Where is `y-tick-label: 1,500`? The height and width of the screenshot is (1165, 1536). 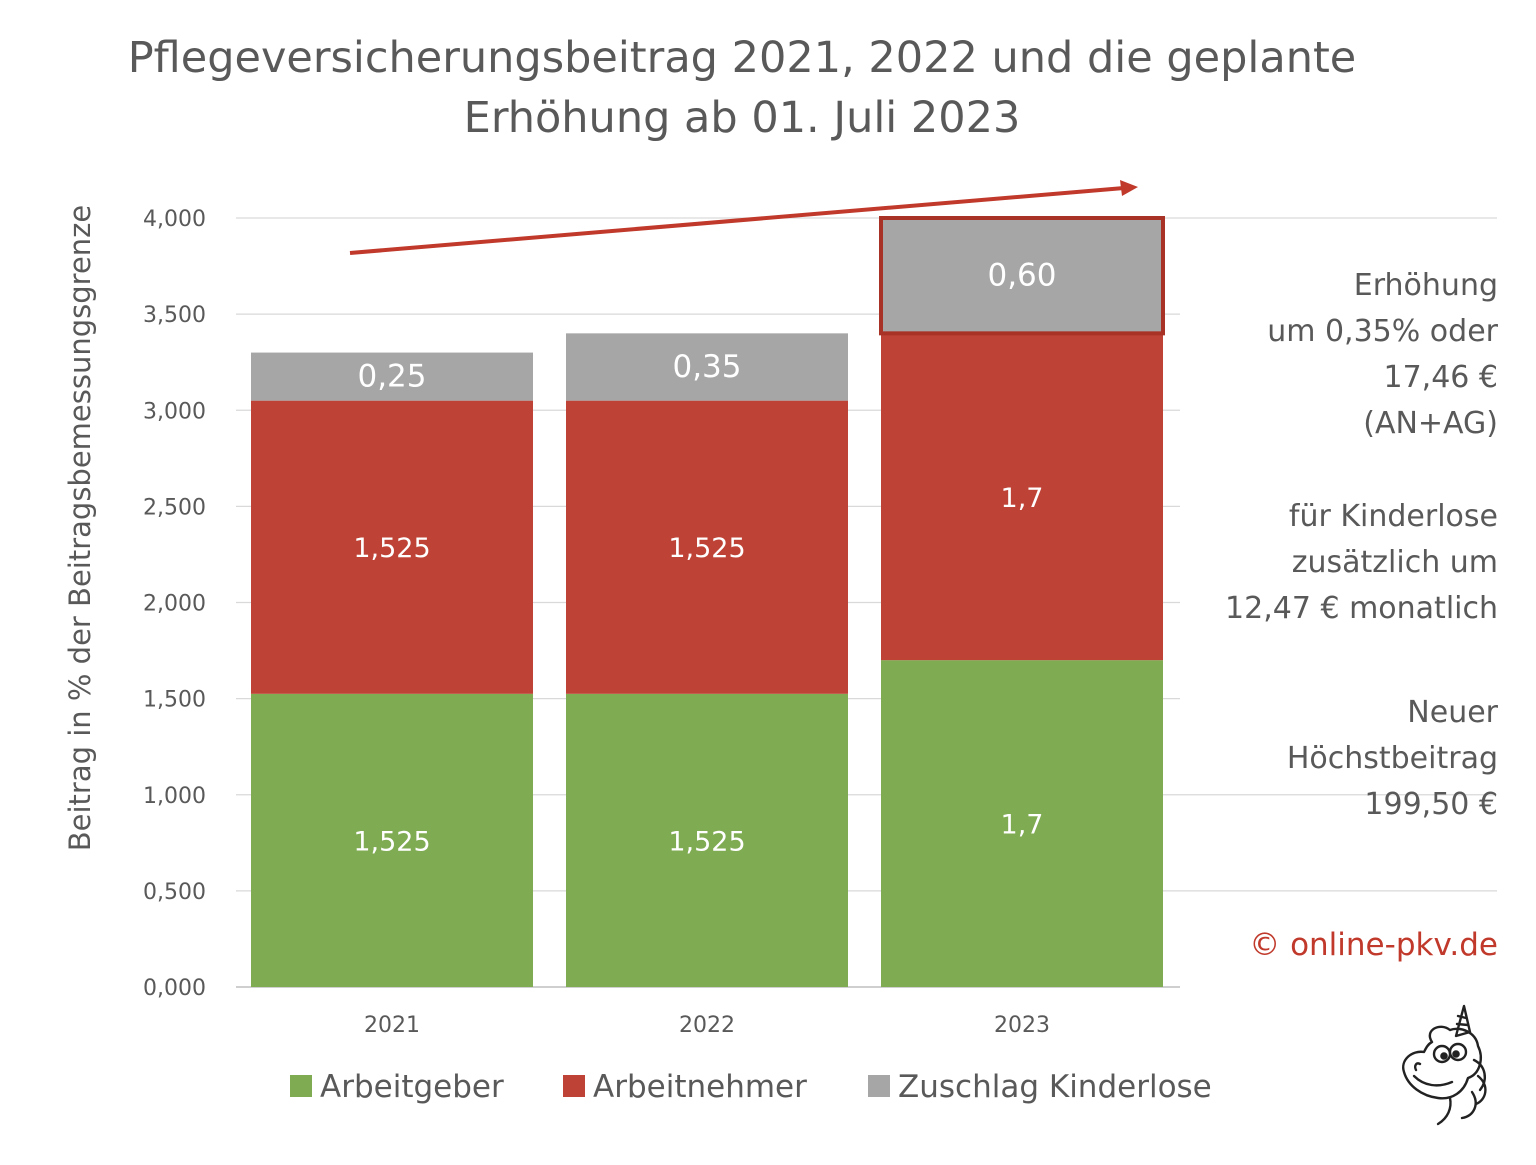
y-tick-label: 1,500 is located at coordinates (174, 700).